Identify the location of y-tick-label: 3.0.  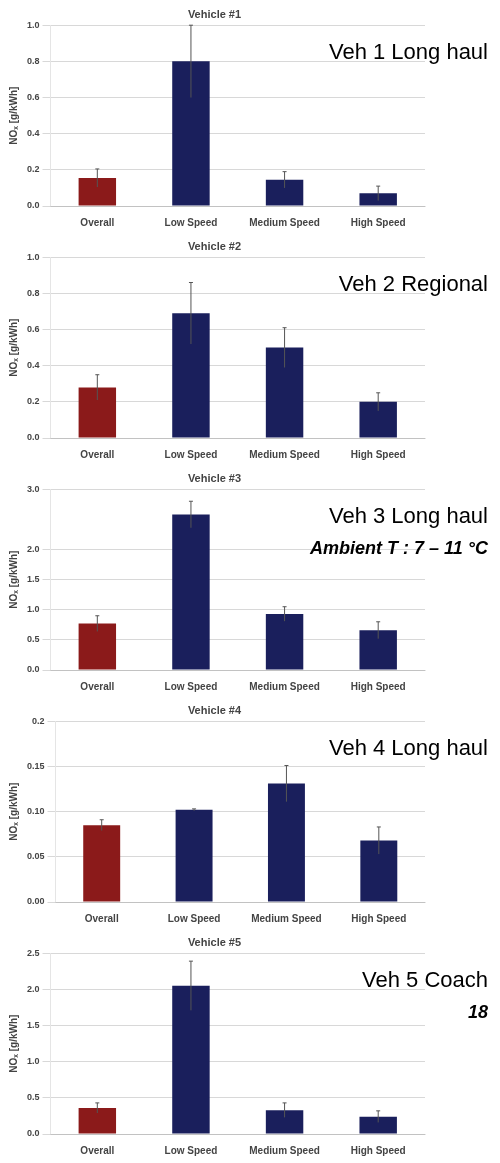
(33, 488).